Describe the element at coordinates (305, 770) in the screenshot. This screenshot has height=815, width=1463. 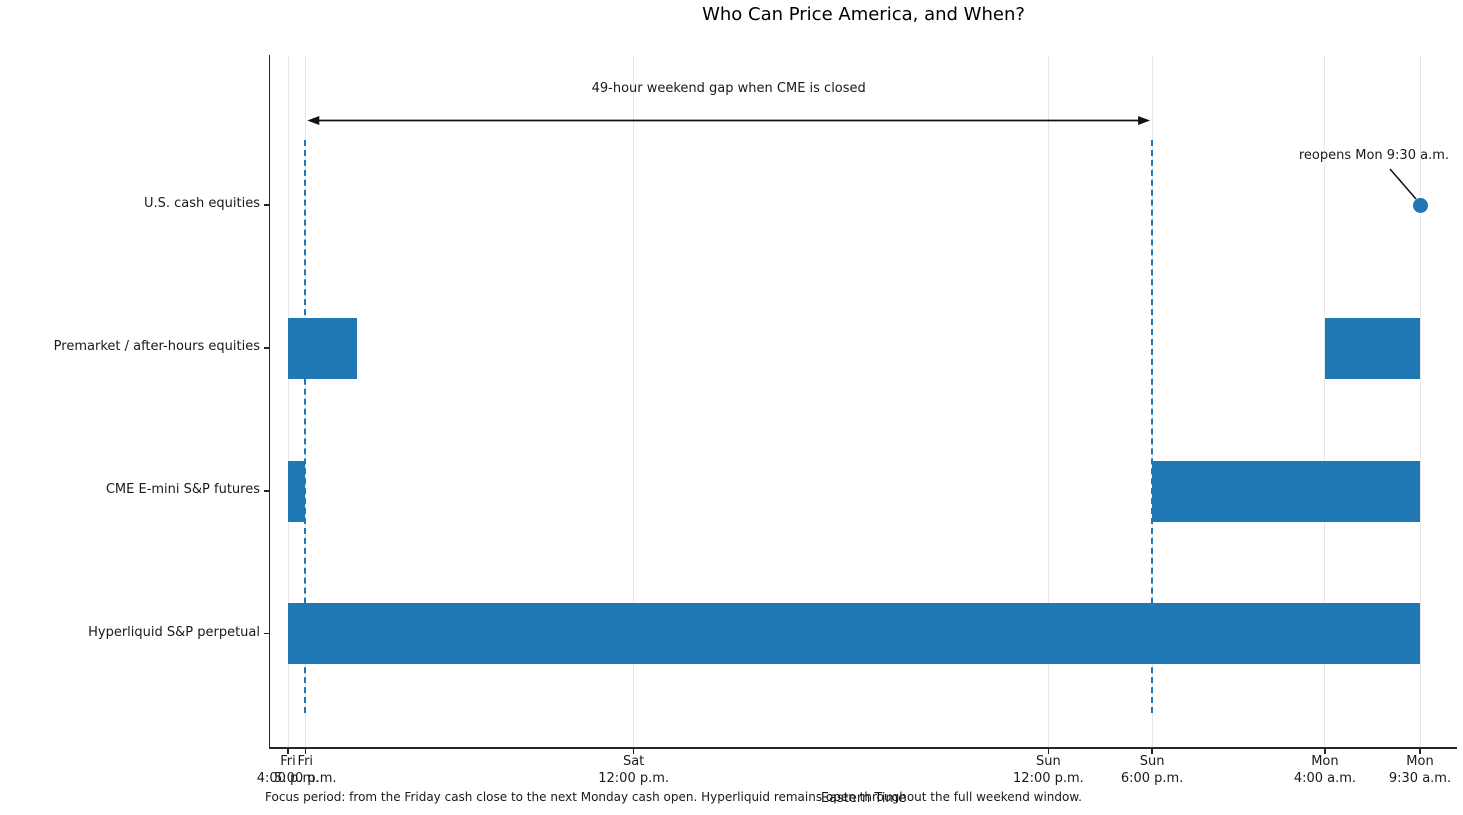
I see `x-tick-label: Fri 5:00 p.m.` at that location.